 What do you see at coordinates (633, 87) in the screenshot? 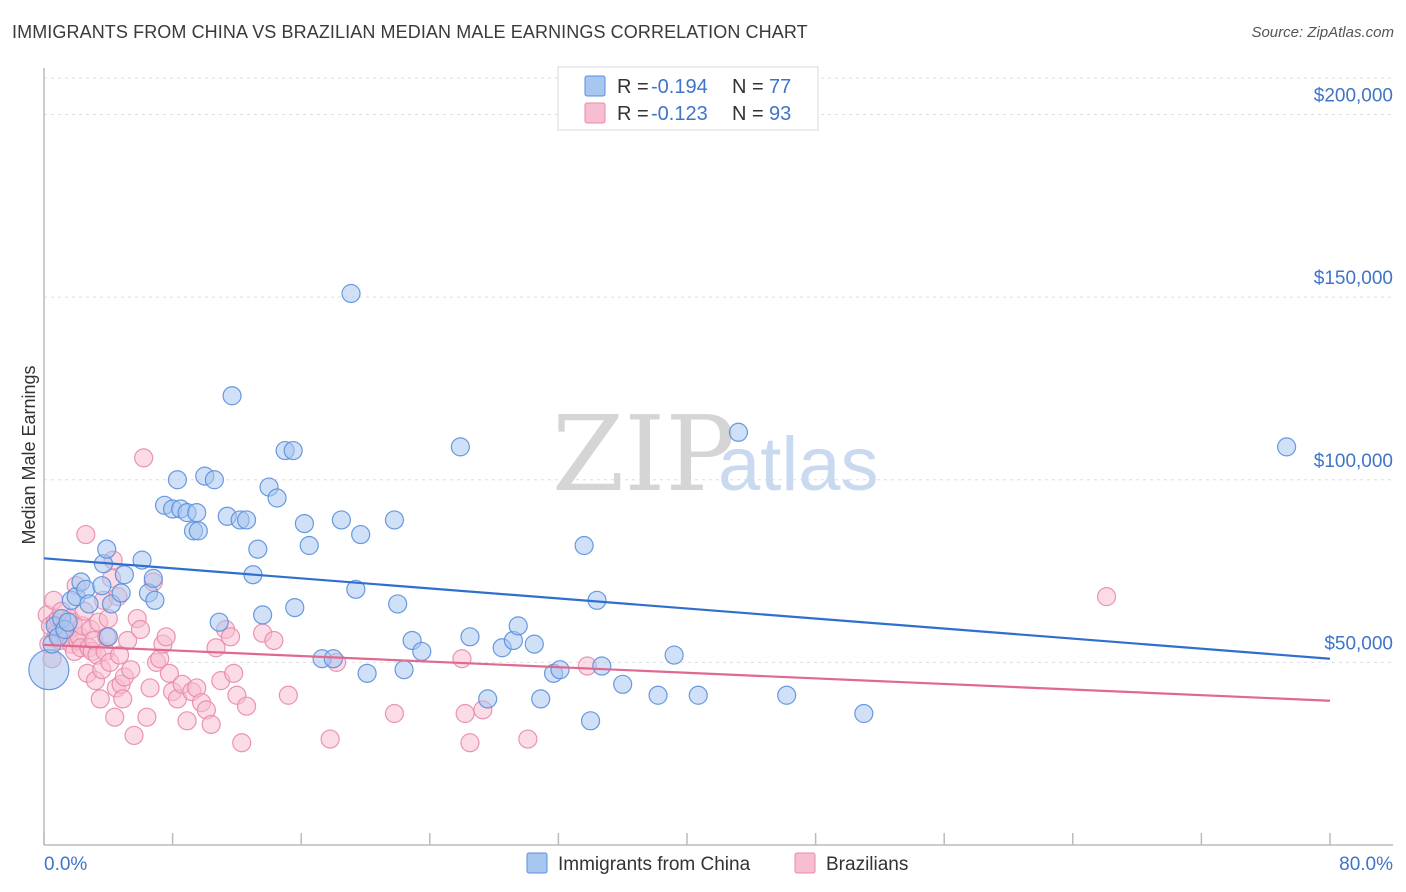
I see `legend-r-label-china: R =` at bounding box center [633, 87].